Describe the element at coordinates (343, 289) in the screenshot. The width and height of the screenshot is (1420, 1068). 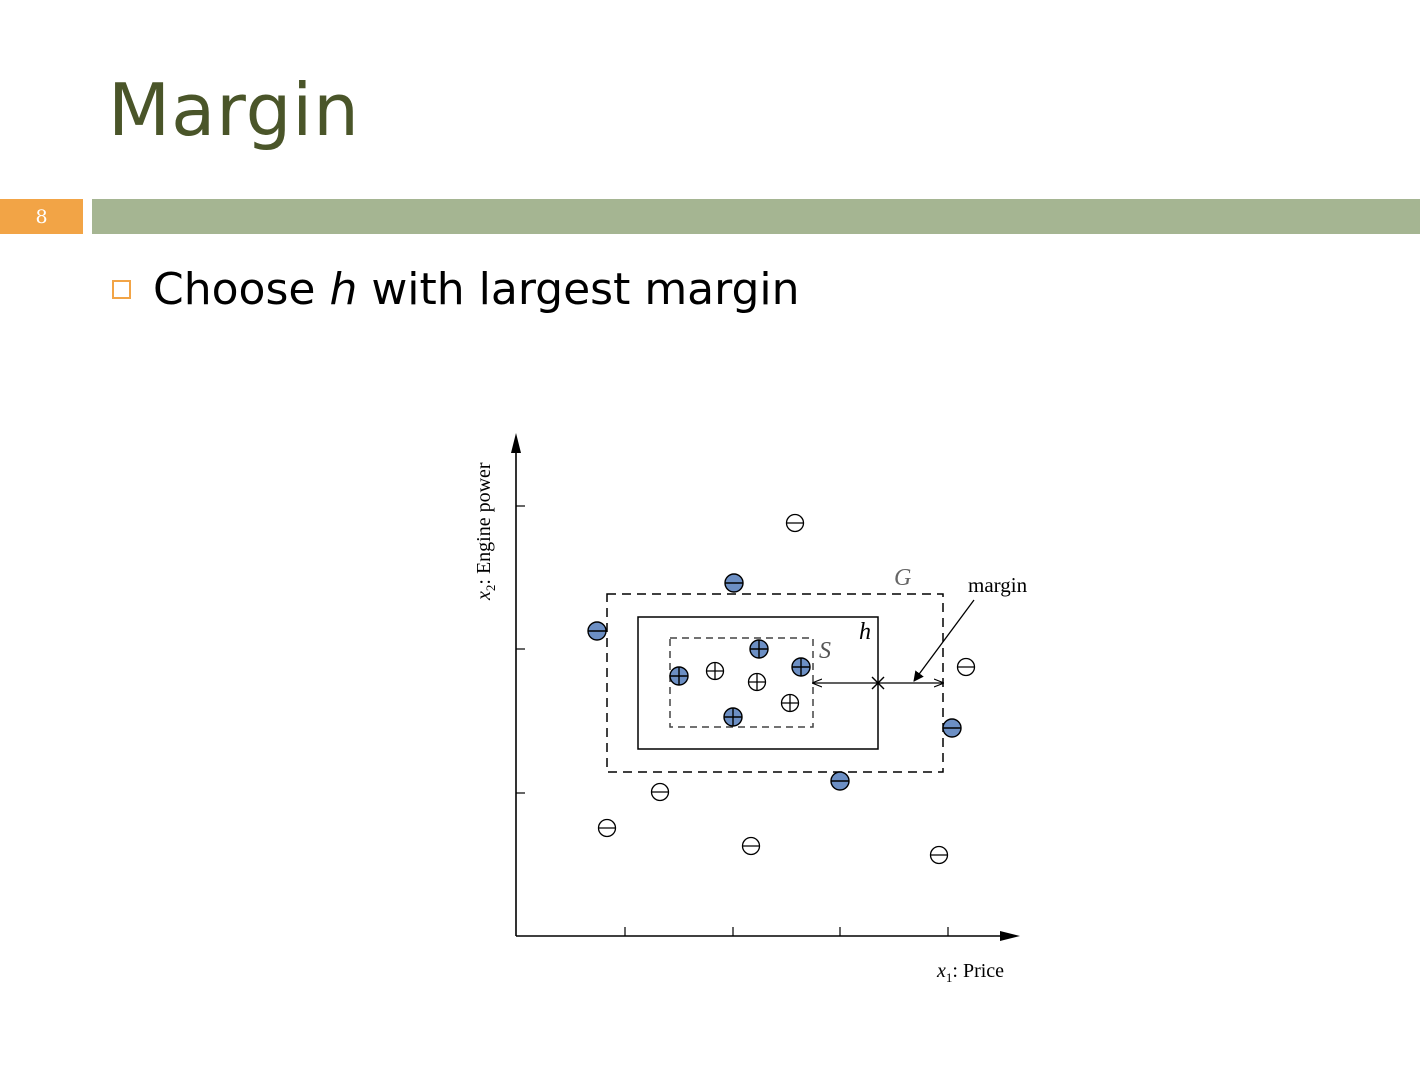
I see `bullet-text-italic: h` at that location.